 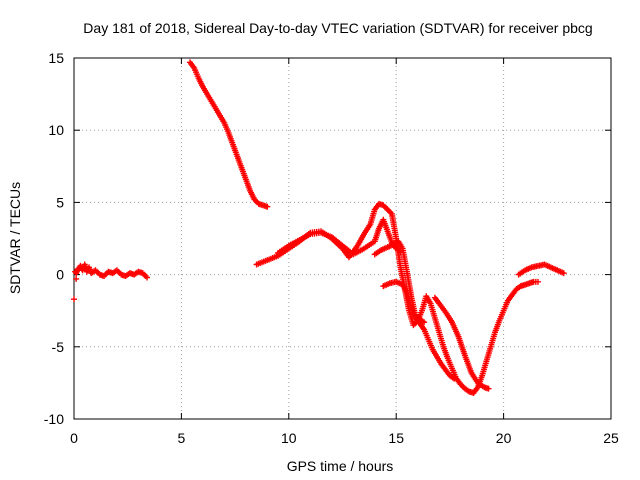 What do you see at coordinates (54, 419) in the screenshot?
I see `y-tick-label: -10` at bounding box center [54, 419].